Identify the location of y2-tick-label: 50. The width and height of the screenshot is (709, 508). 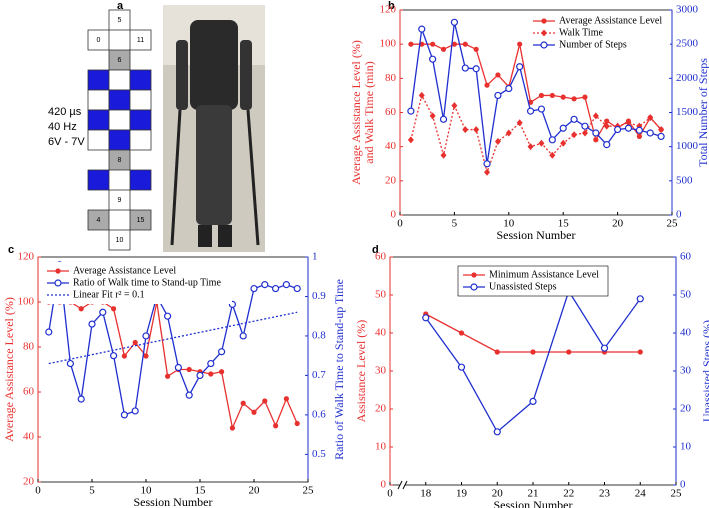
(686, 295).